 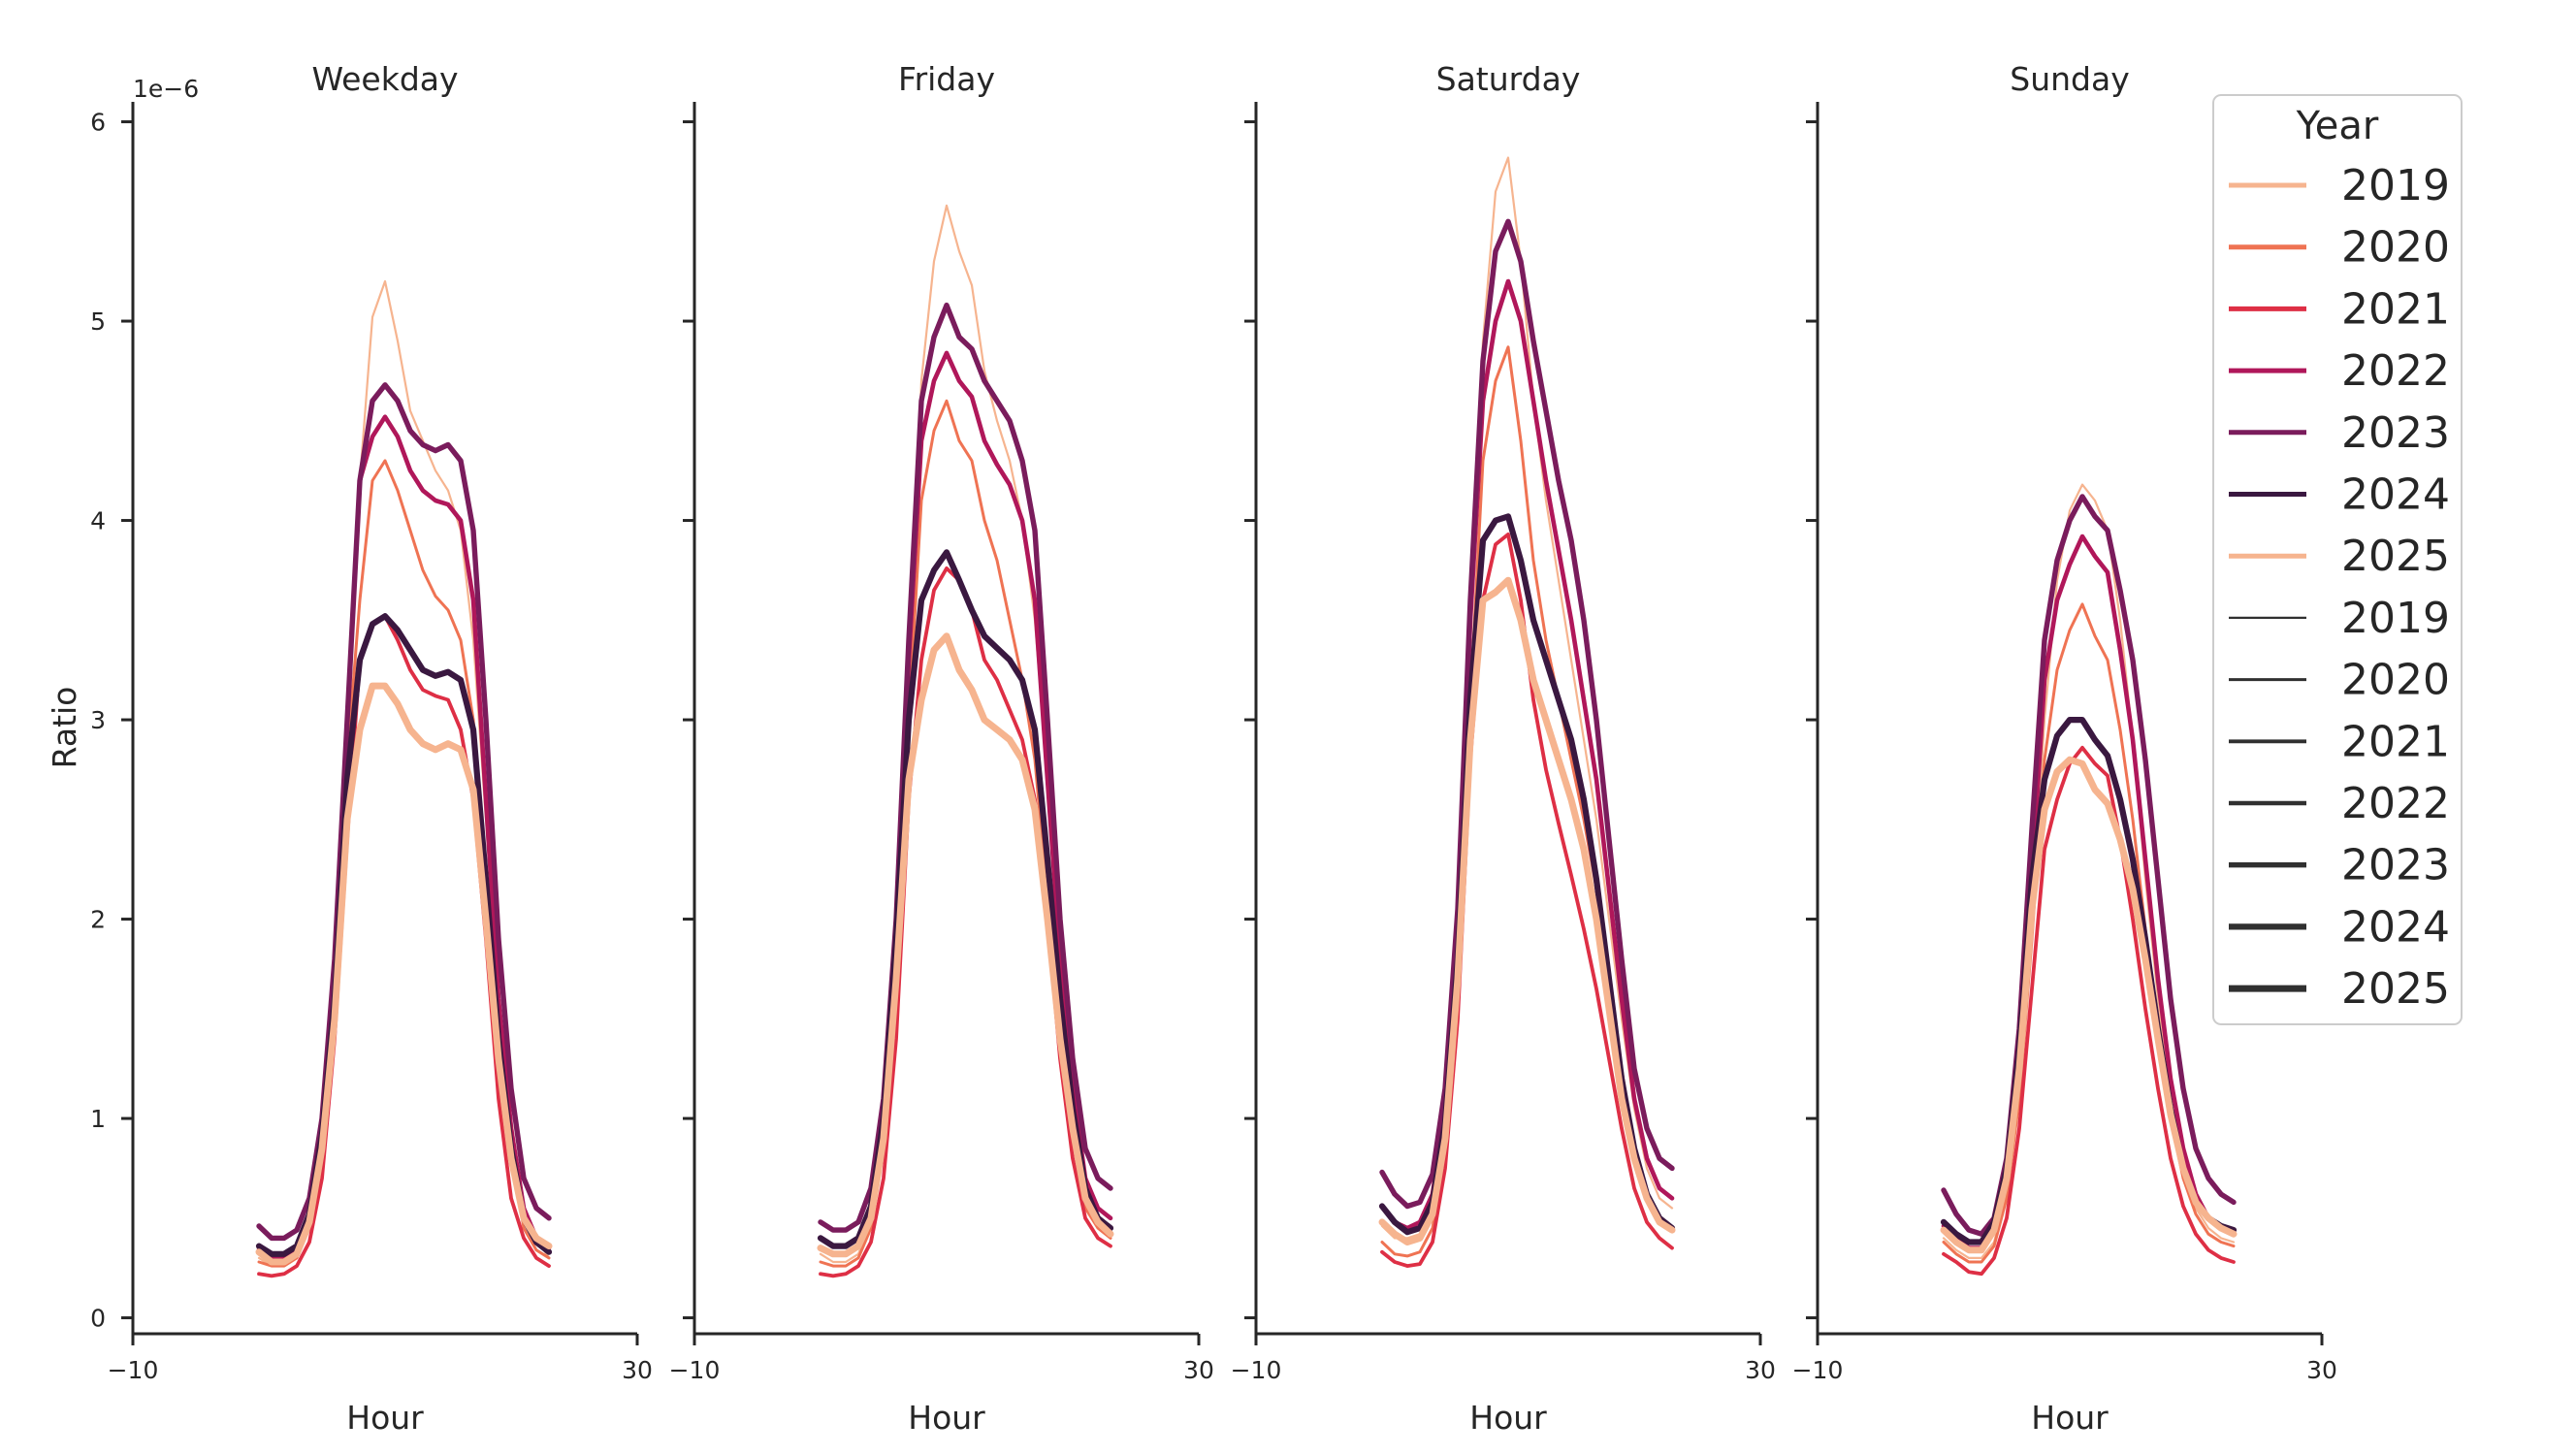 What do you see at coordinates (946, 79) in the screenshot?
I see `panel-title: Friday` at bounding box center [946, 79].